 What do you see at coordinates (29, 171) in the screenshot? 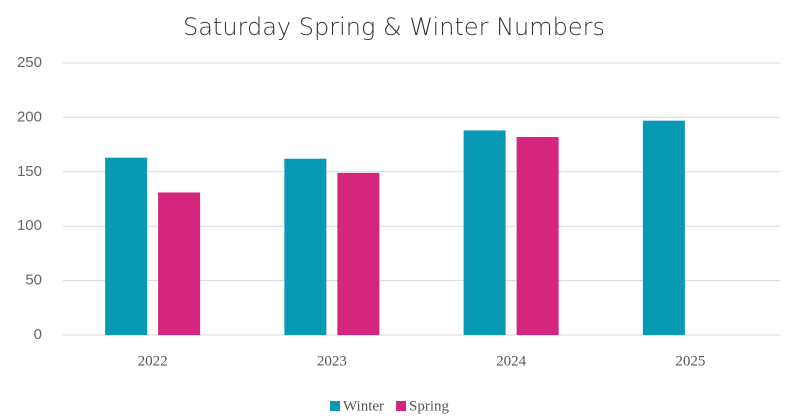
I see `y-tick-label: 150` at bounding box center [29, 171].